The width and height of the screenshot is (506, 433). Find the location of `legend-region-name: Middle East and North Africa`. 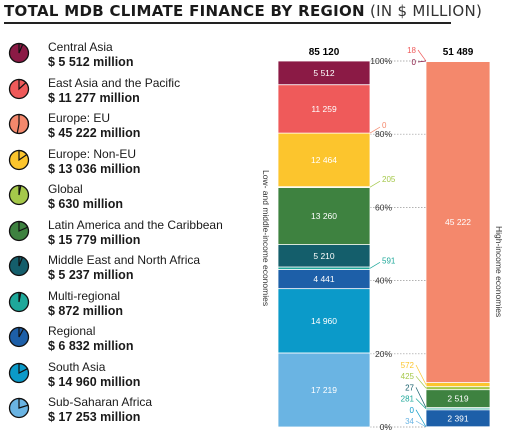

legend-region-name: Middle East and North Africa is located at coordinates (124, 260).